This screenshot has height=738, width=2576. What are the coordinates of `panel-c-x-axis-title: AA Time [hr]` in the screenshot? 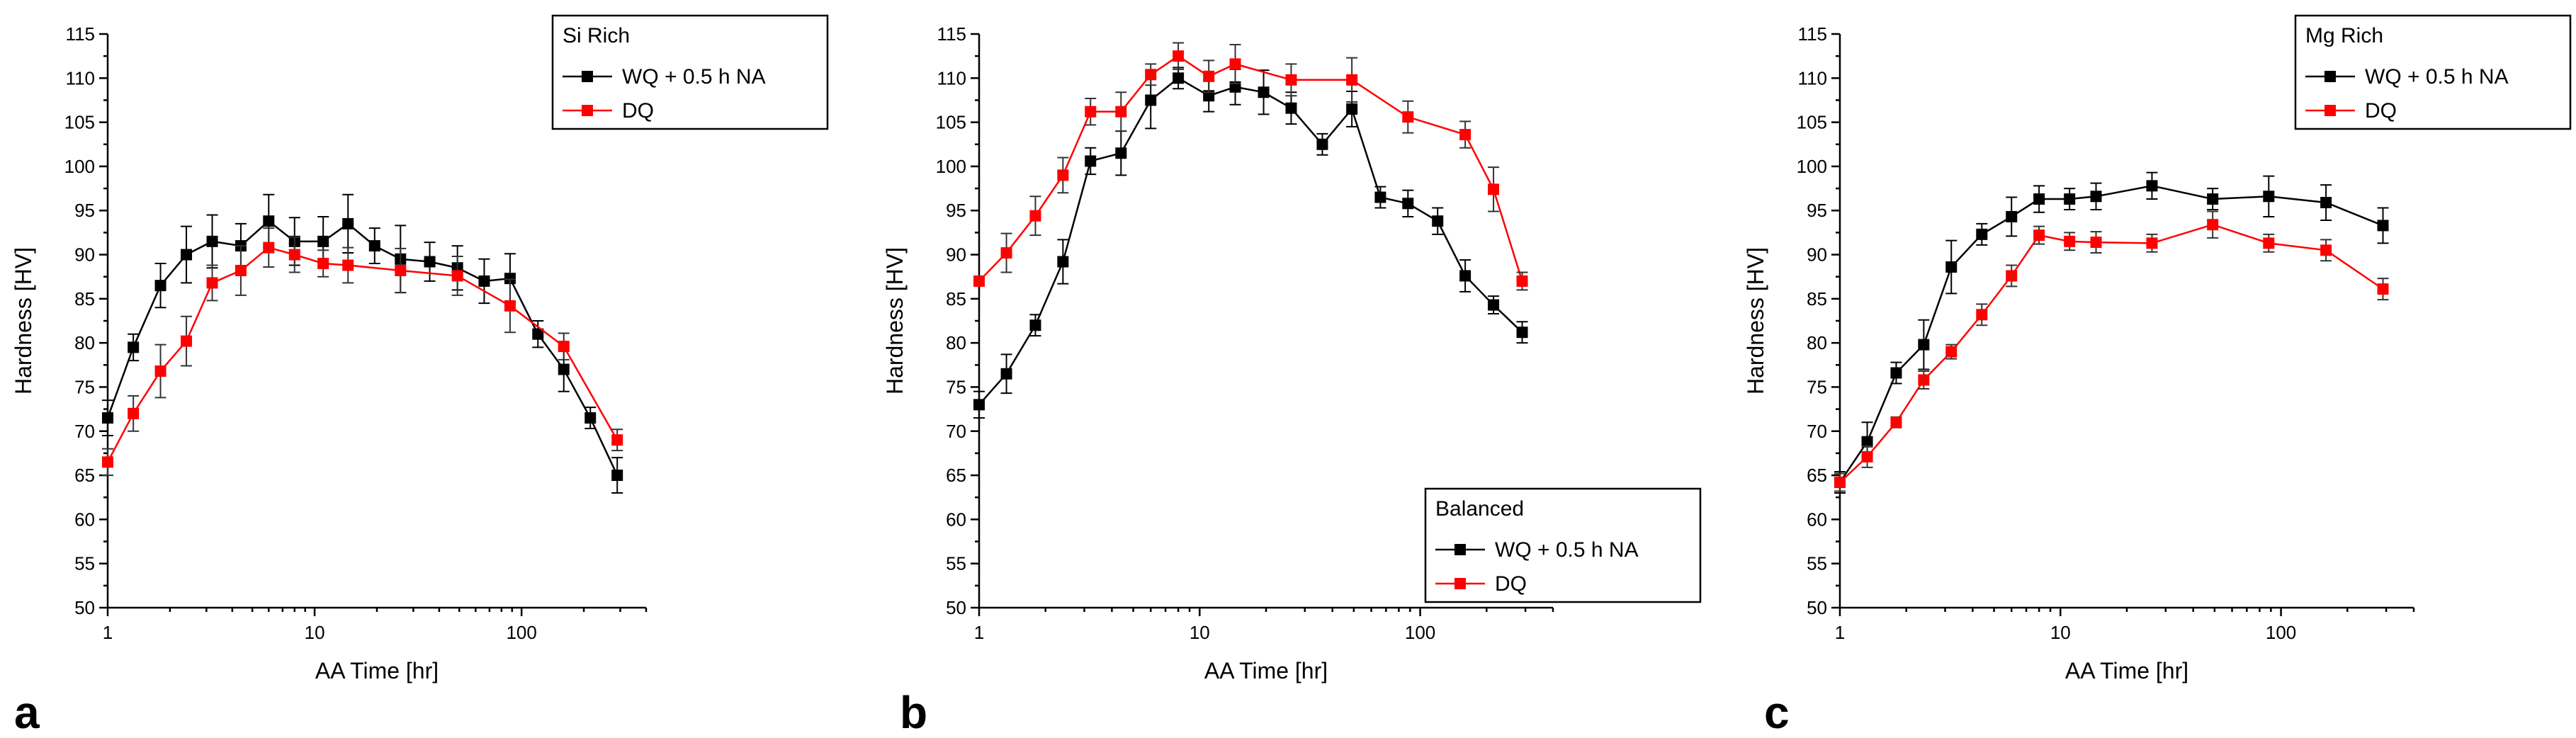 It's located at (2126, 670).